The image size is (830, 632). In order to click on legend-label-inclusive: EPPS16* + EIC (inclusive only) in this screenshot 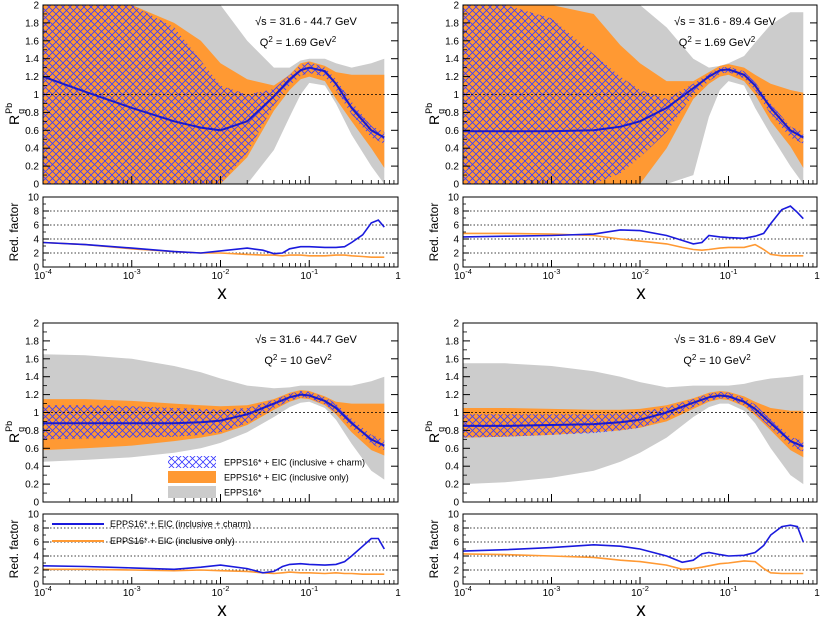, I will do `click(172, 541)`.